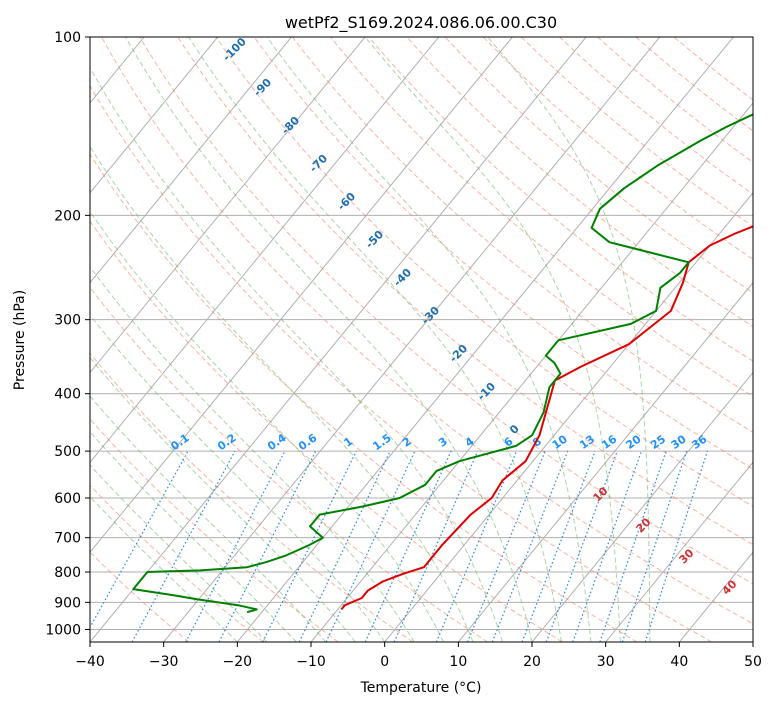 The height and width of the screenshot is (708, 775). Describe the element at coordinates (67, 216) in the screenshot. I see `y-tick-label: 200` at that location.